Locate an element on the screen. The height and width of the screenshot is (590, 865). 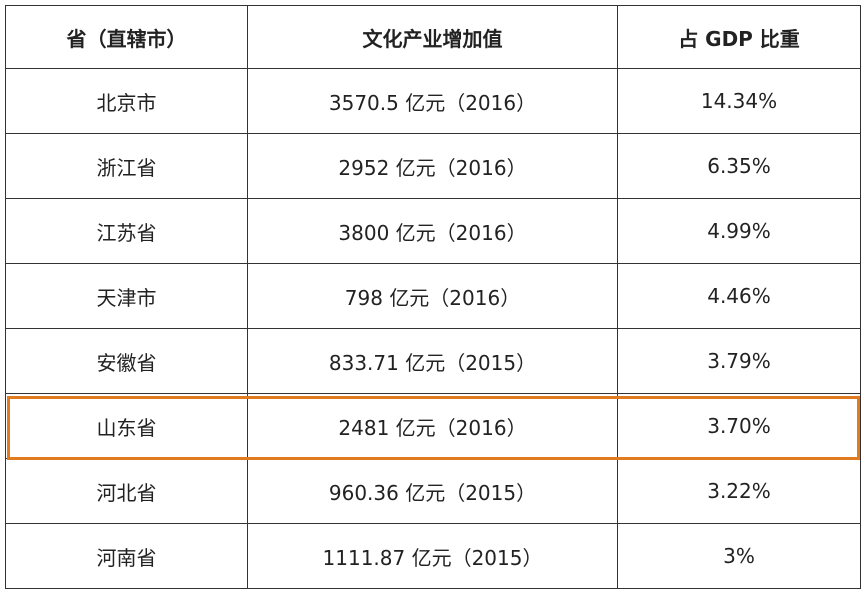
table-cell: 江苏省 is located at coordinates (126, 231).